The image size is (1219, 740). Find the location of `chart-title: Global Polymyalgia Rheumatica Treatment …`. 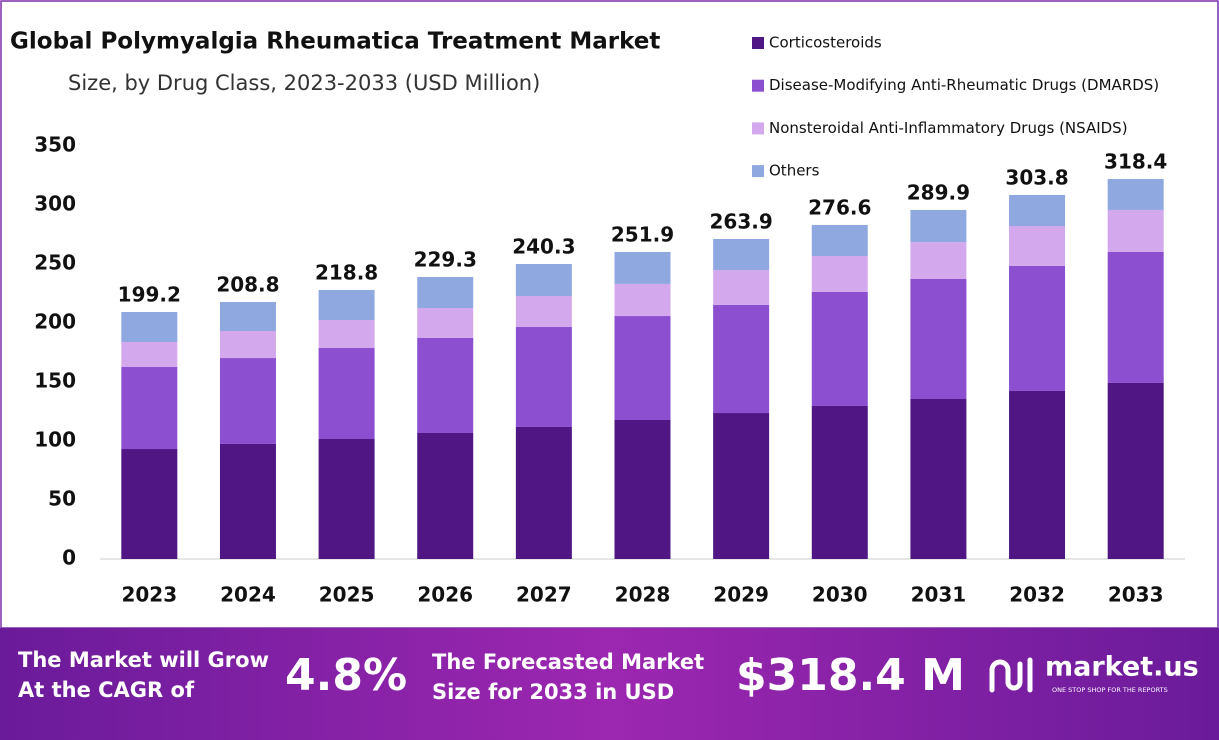

chart-title: Global Polymyalgia Rheumatica Treatment … is located at coordinates (335, 42).